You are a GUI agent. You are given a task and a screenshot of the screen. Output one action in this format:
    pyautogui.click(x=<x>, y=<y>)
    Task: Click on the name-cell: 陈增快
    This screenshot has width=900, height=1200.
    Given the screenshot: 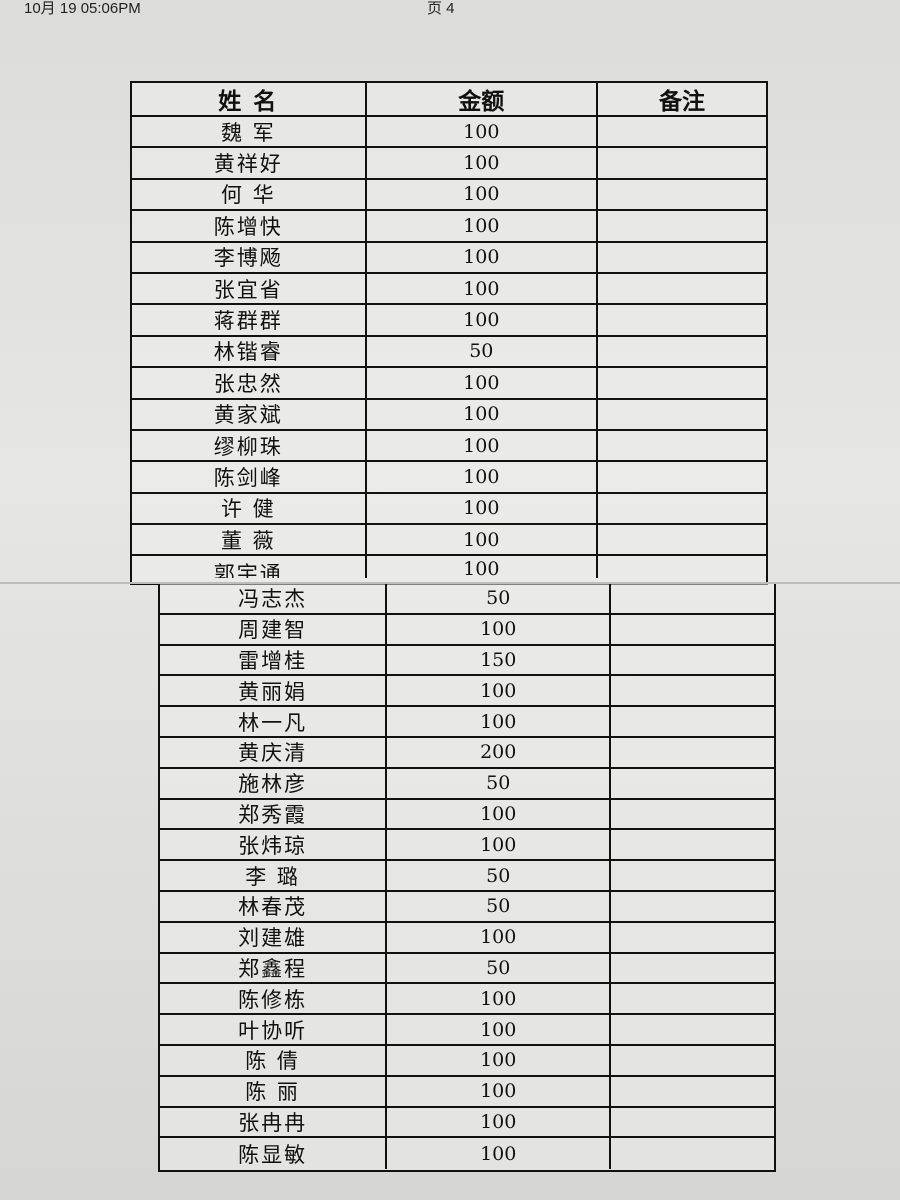 What is the action you would take?
    pyautogui.click(x=249, y=226)
    